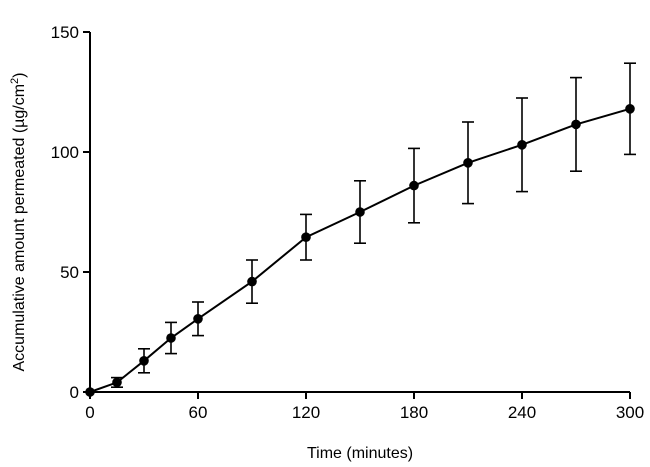 The image size is (650, 467). I want to click on y-axis-title-close: ), so click(19, 74).